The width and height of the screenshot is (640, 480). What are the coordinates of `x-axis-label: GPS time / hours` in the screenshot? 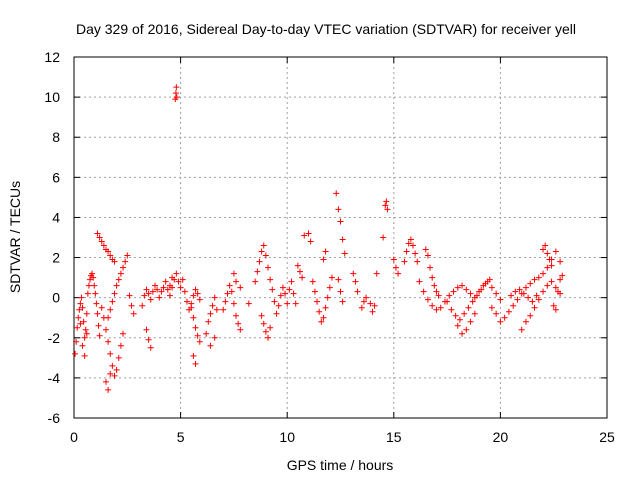 It's located at (340, 465).